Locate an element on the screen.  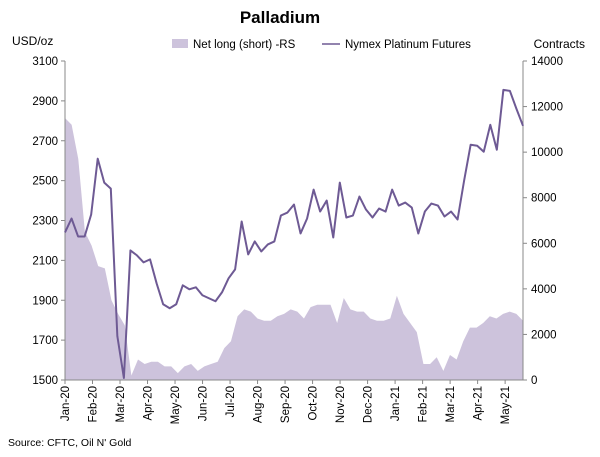
x-tick-label: Aug-20 is located at coordinates (259, 404).